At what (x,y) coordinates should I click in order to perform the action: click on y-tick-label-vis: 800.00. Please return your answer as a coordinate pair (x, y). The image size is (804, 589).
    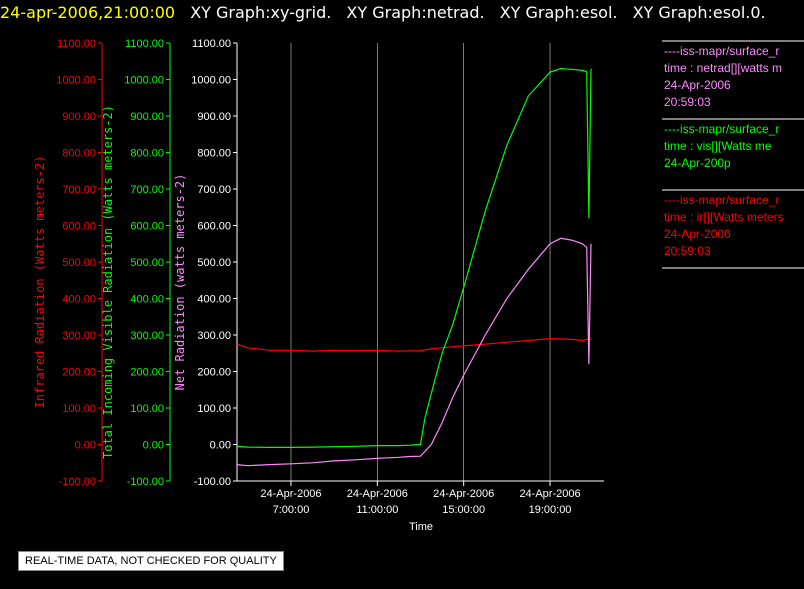
    Looking at the image, I should click on (147, 154).